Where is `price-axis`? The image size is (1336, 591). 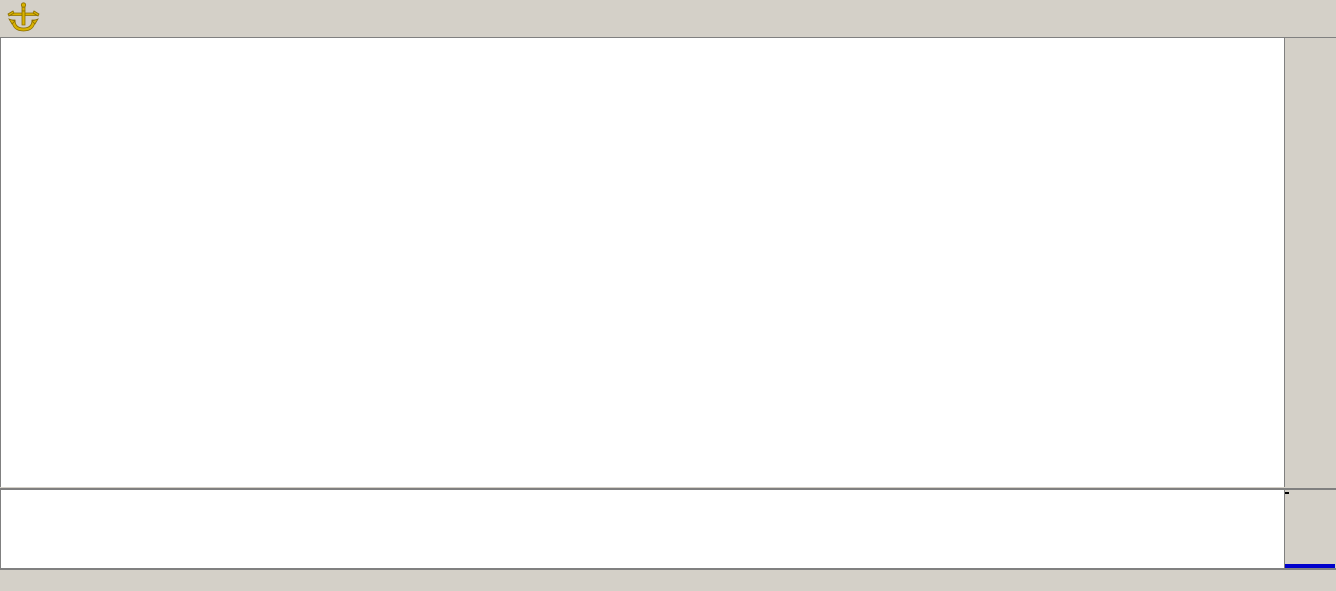
price-axis is located at coordinates (1310, 265).